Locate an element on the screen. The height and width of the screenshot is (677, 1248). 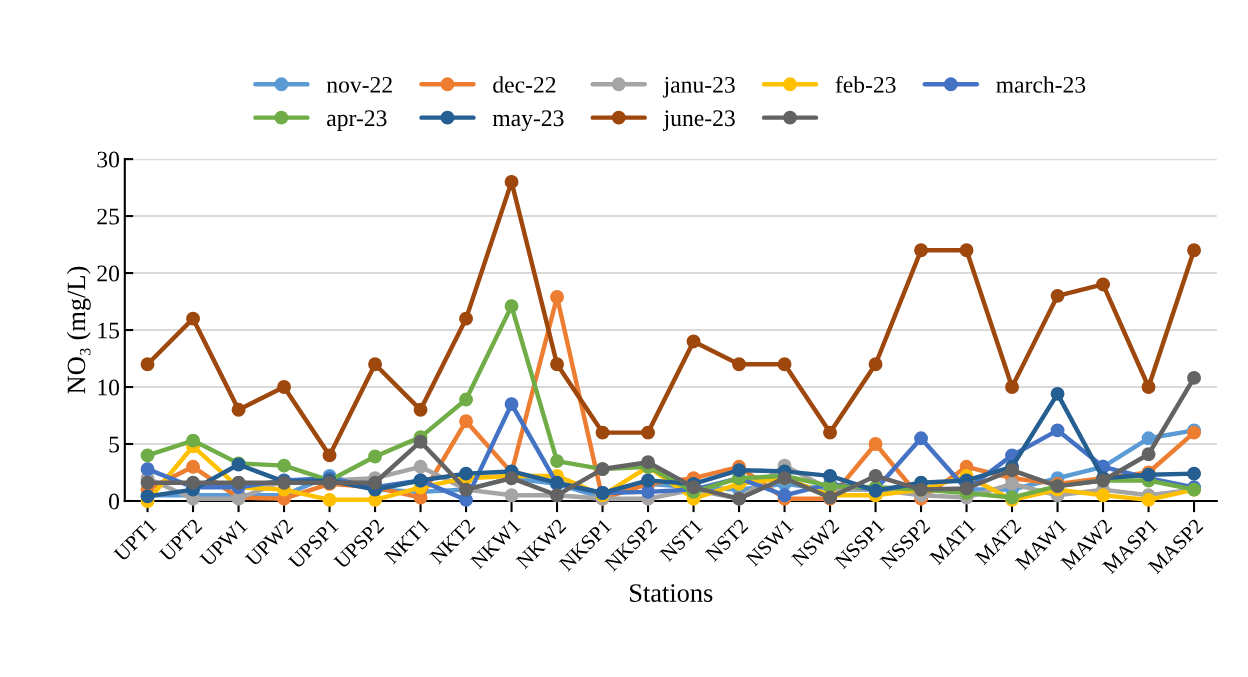
y-tick-label: 15 is located at coordinates (109, 330).